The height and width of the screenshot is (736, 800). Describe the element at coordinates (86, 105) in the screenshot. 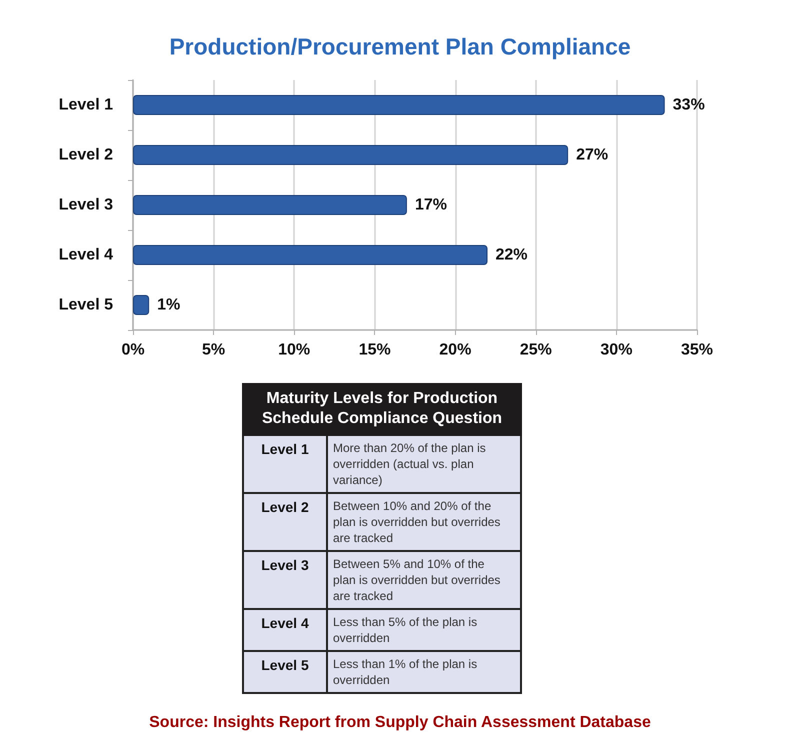

I see `y-tick-label: Level 1` at that location.